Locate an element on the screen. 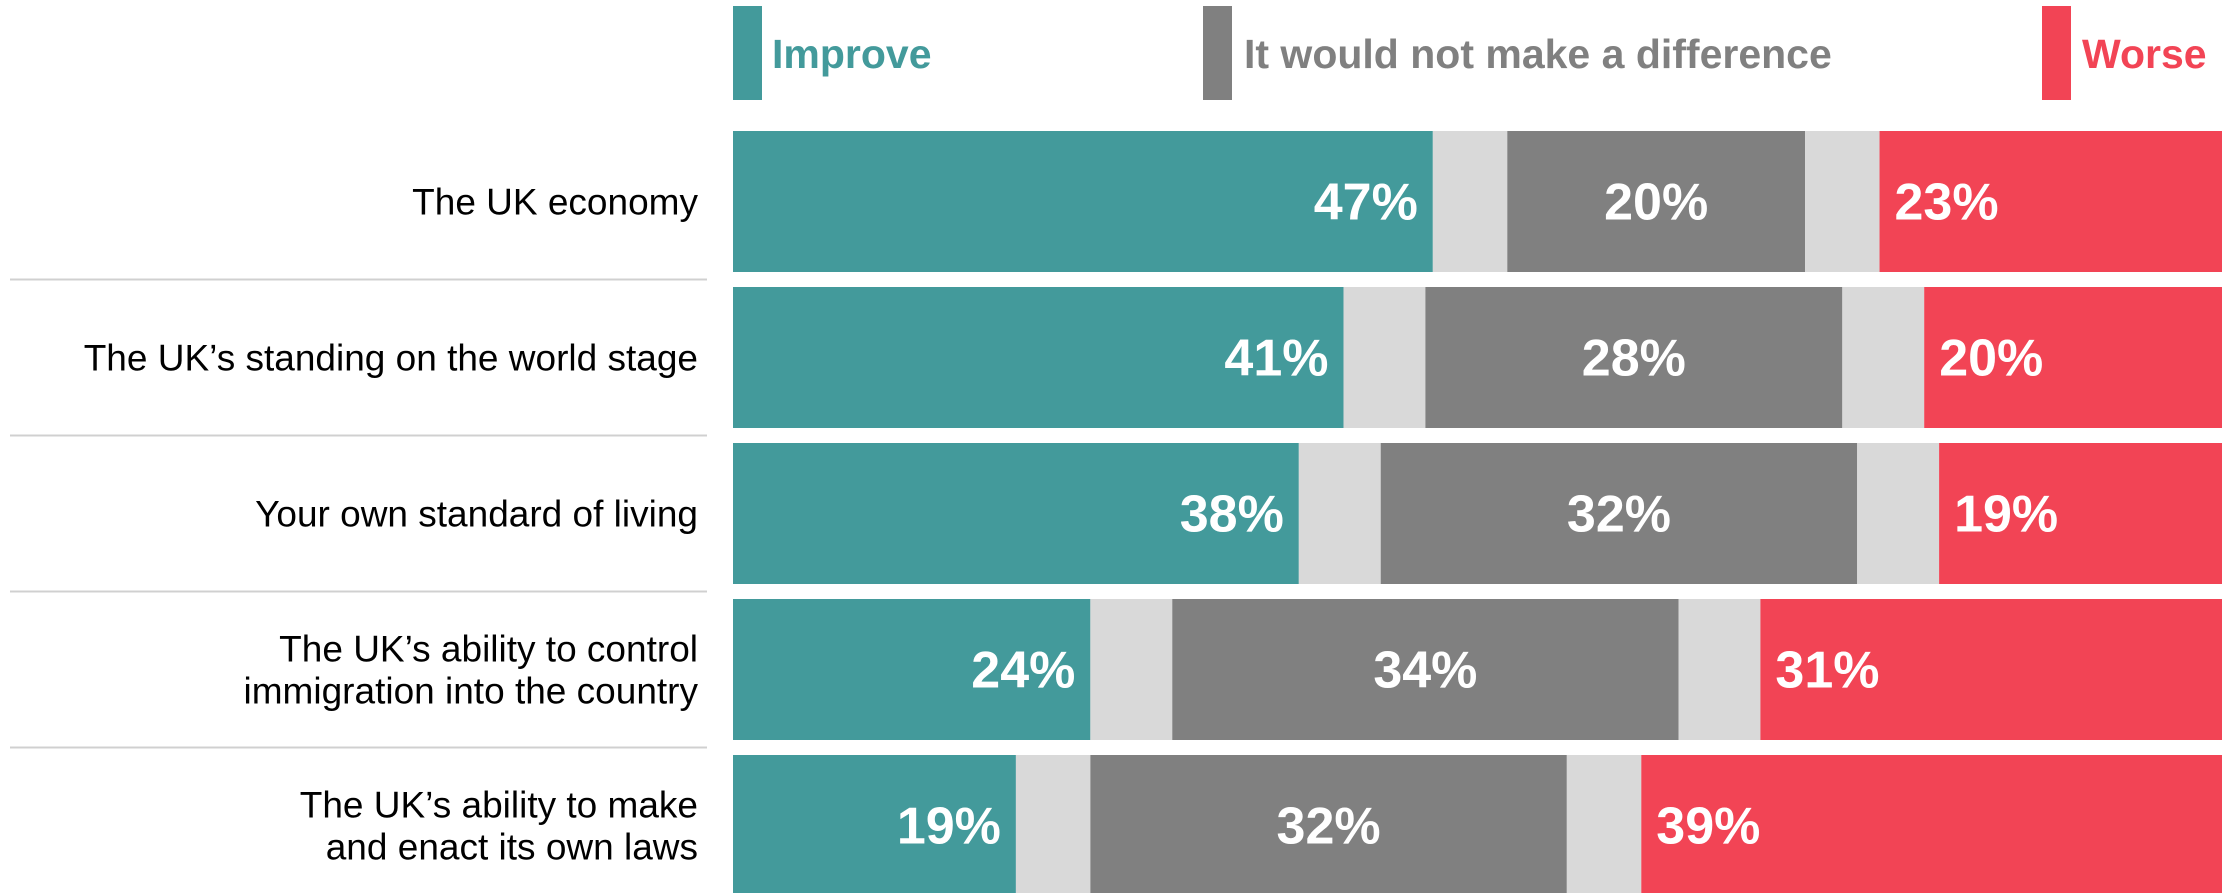 The height and width of the screenshot is (893, 2230). legend-swatch-worse is located at coordinates (2056, 53).